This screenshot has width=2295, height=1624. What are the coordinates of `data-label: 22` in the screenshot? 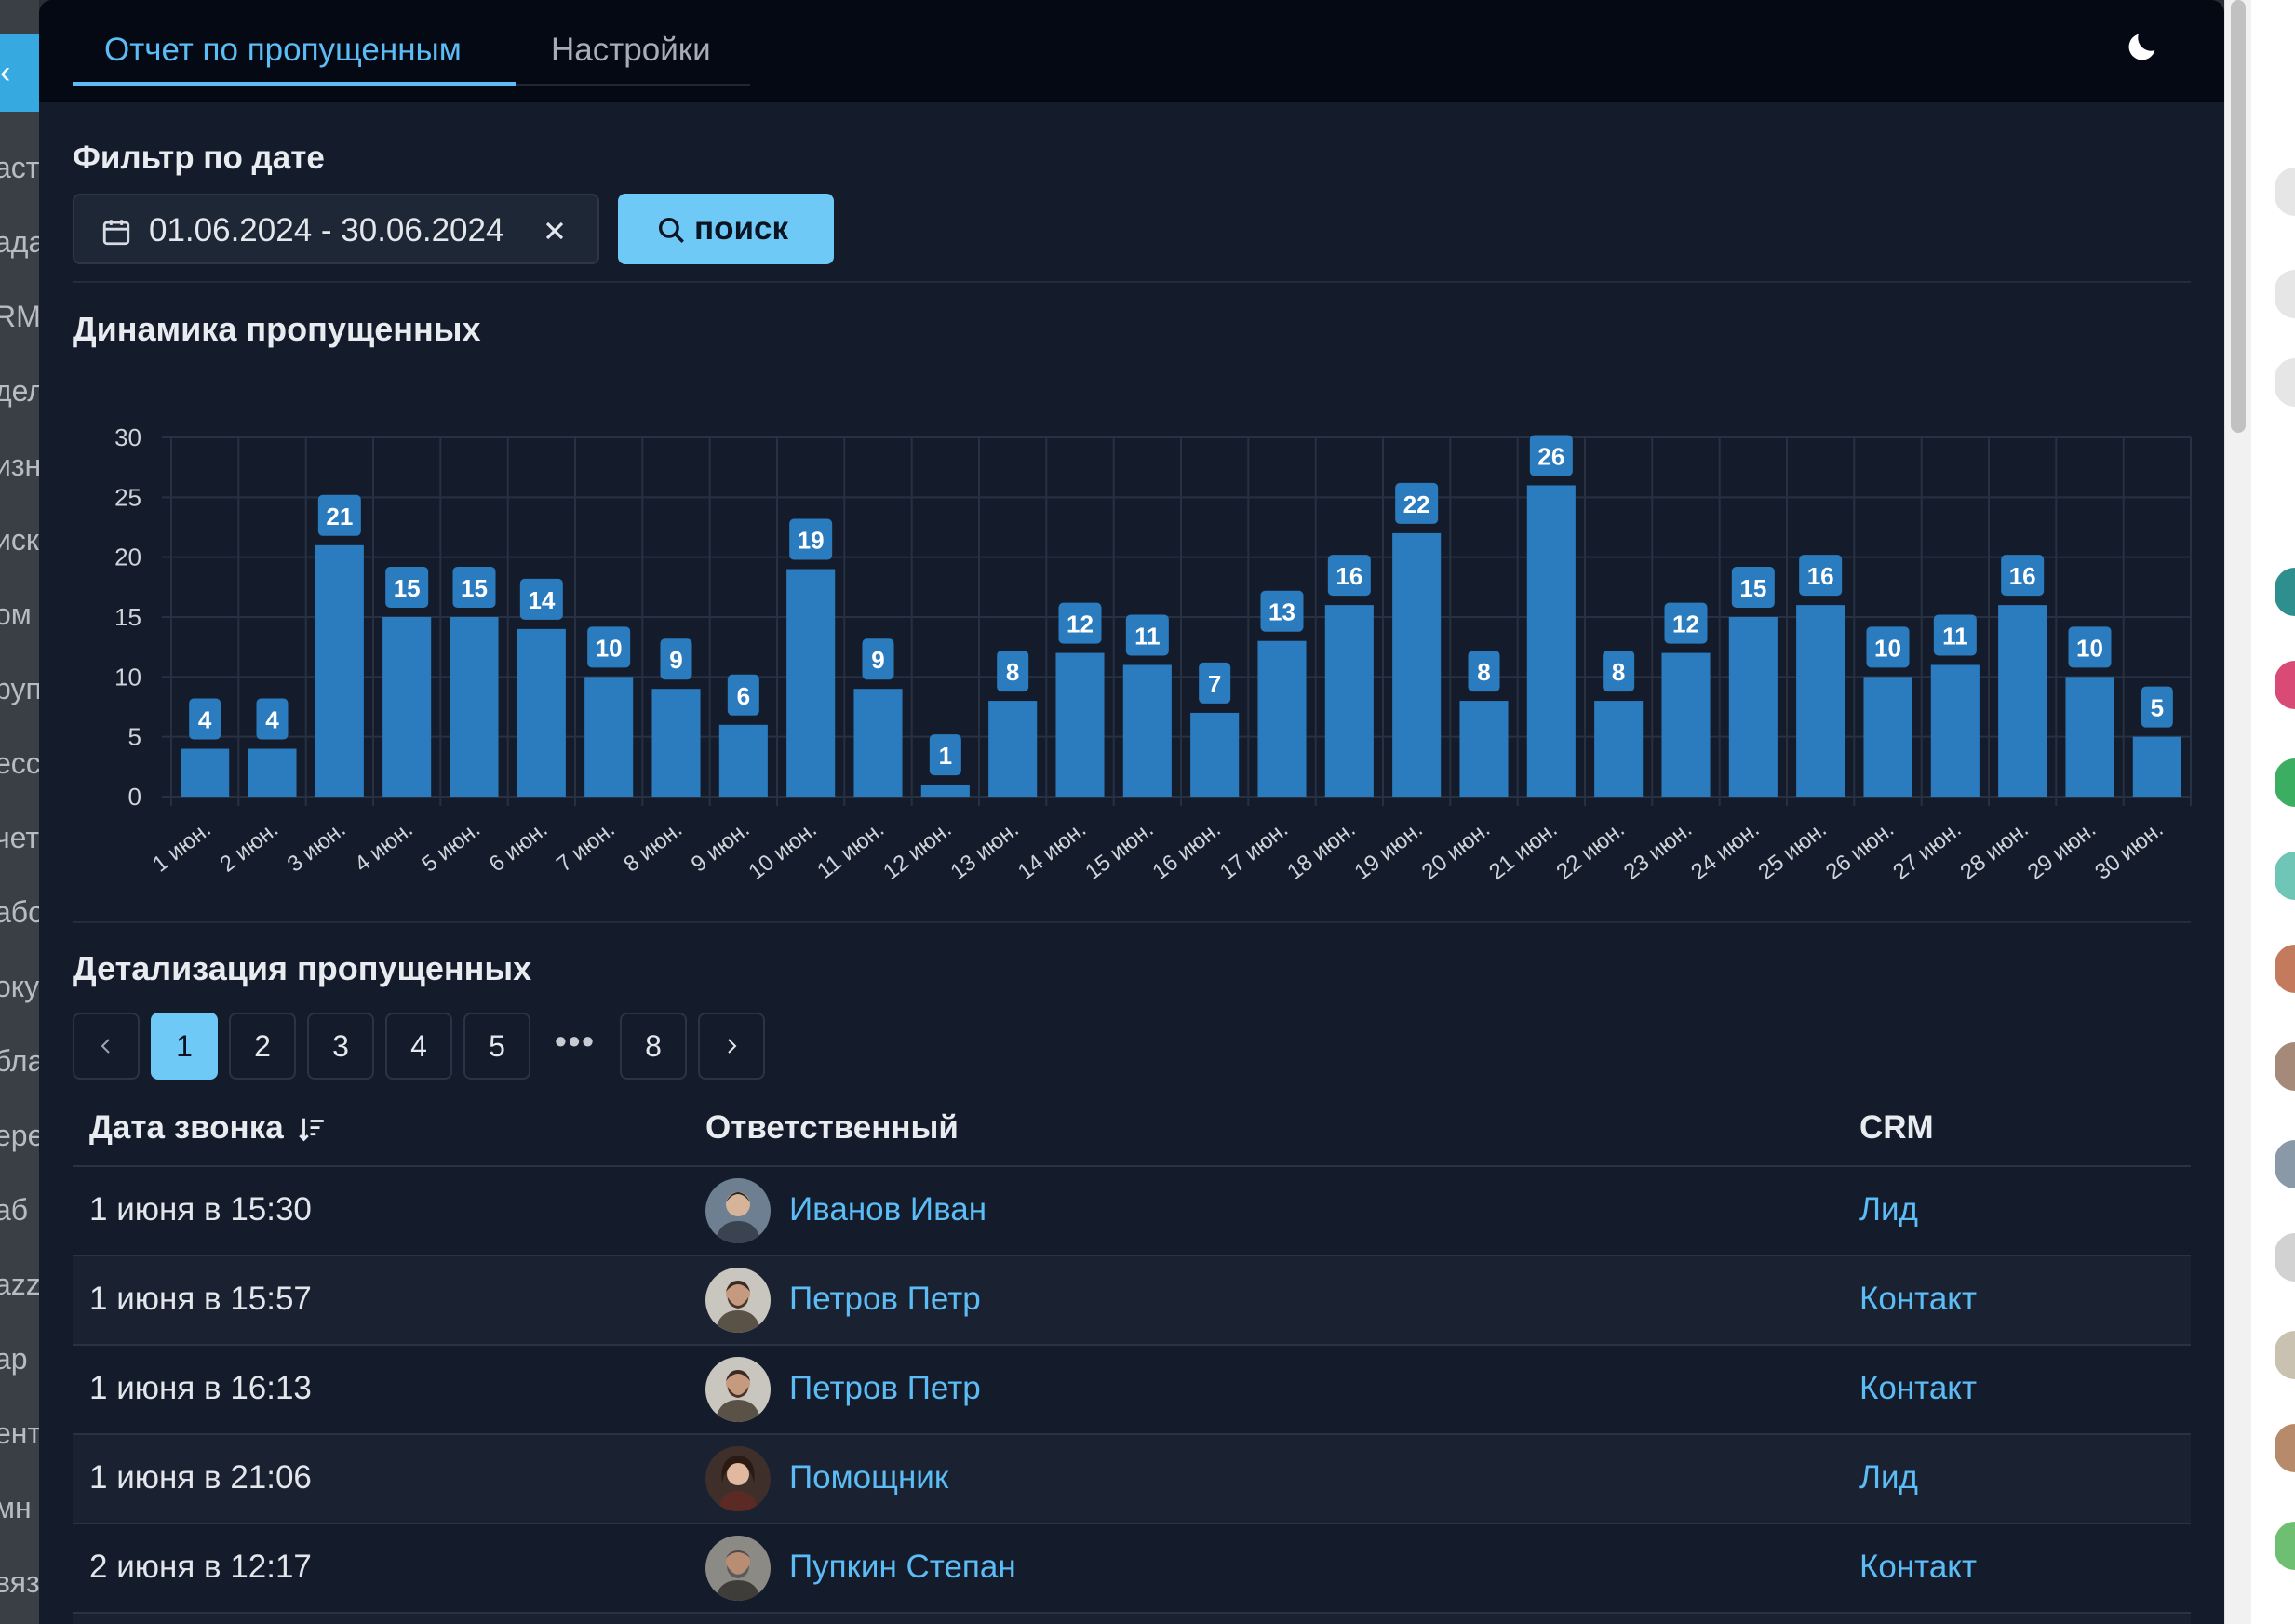 It's located at (1416, 504).